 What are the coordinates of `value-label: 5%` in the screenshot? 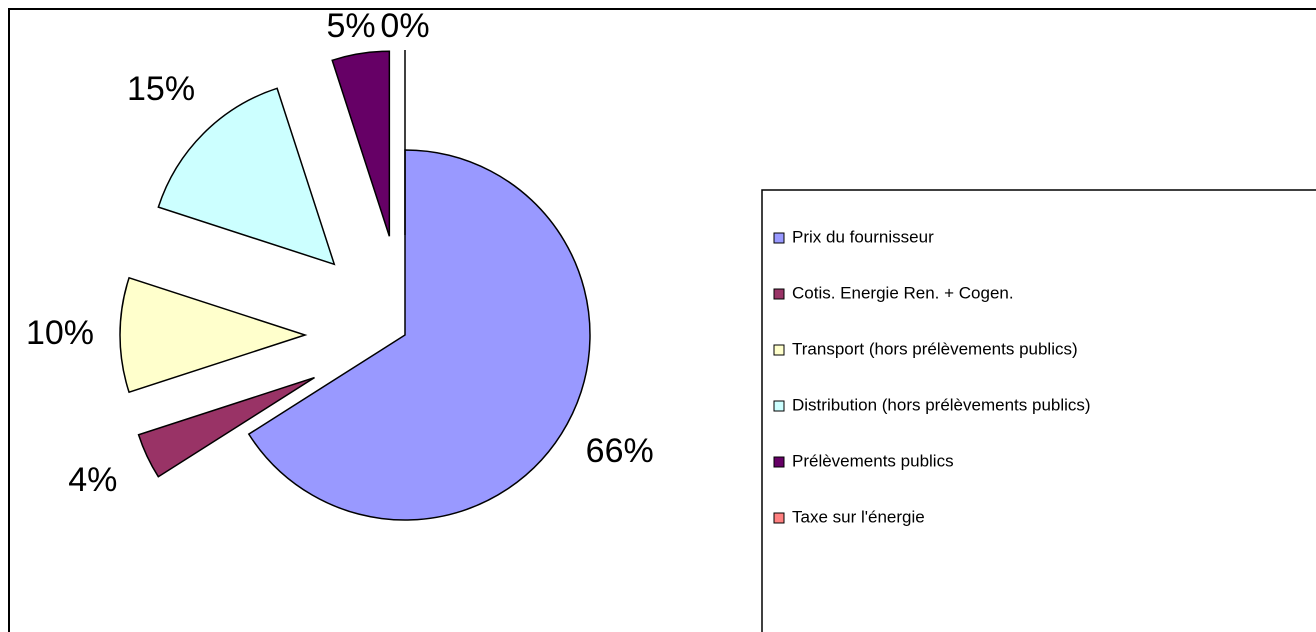 It's located at (350, 26).